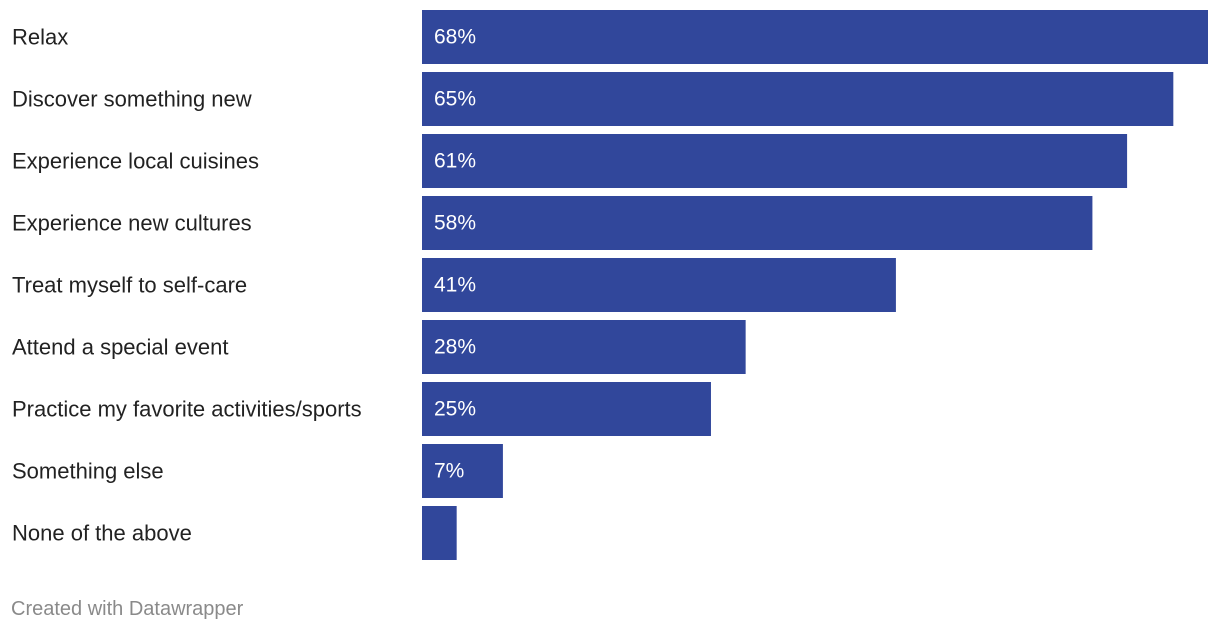 Image resolution: width=1220 pixels, height=636 pixels. What do you see at coordinates (127, 609) in the screenshot?
I see `chart-credit: Created with Datawrapper` at bounding box center [127, 609].